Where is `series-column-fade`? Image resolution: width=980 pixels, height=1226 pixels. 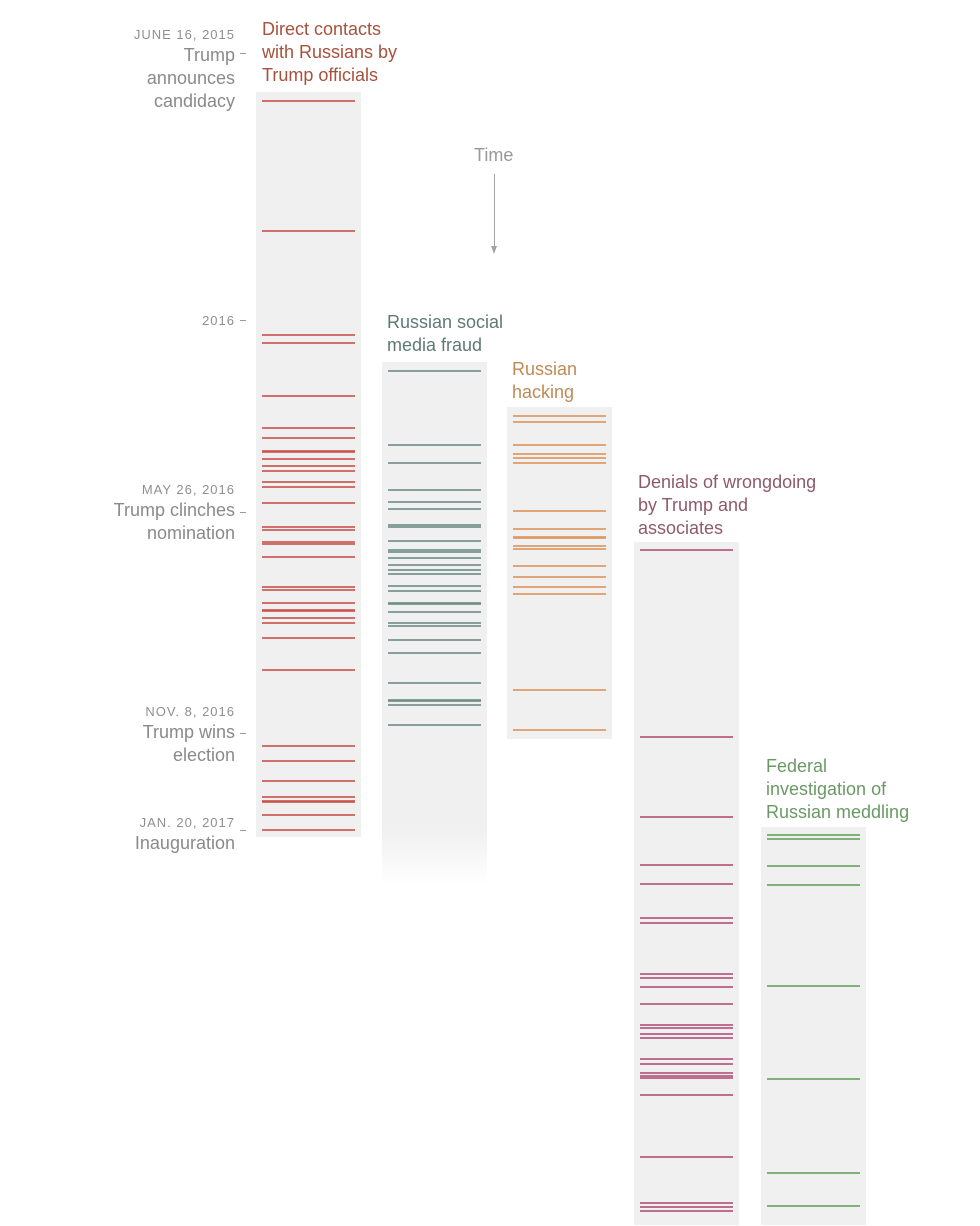 series-column-fade is located at coordinates (434, 857).